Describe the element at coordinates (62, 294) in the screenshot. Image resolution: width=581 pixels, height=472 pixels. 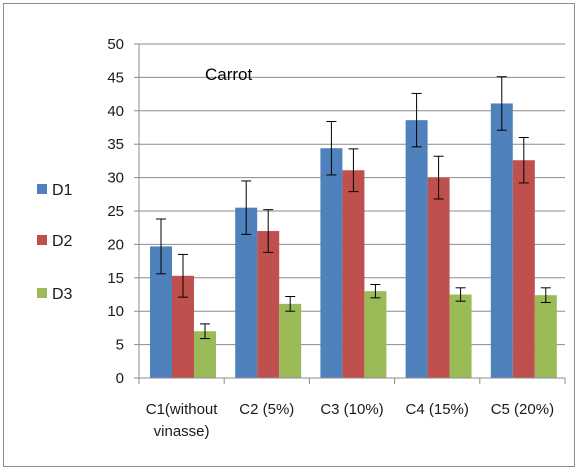
I see `legend-label-d3: D3` at that location.